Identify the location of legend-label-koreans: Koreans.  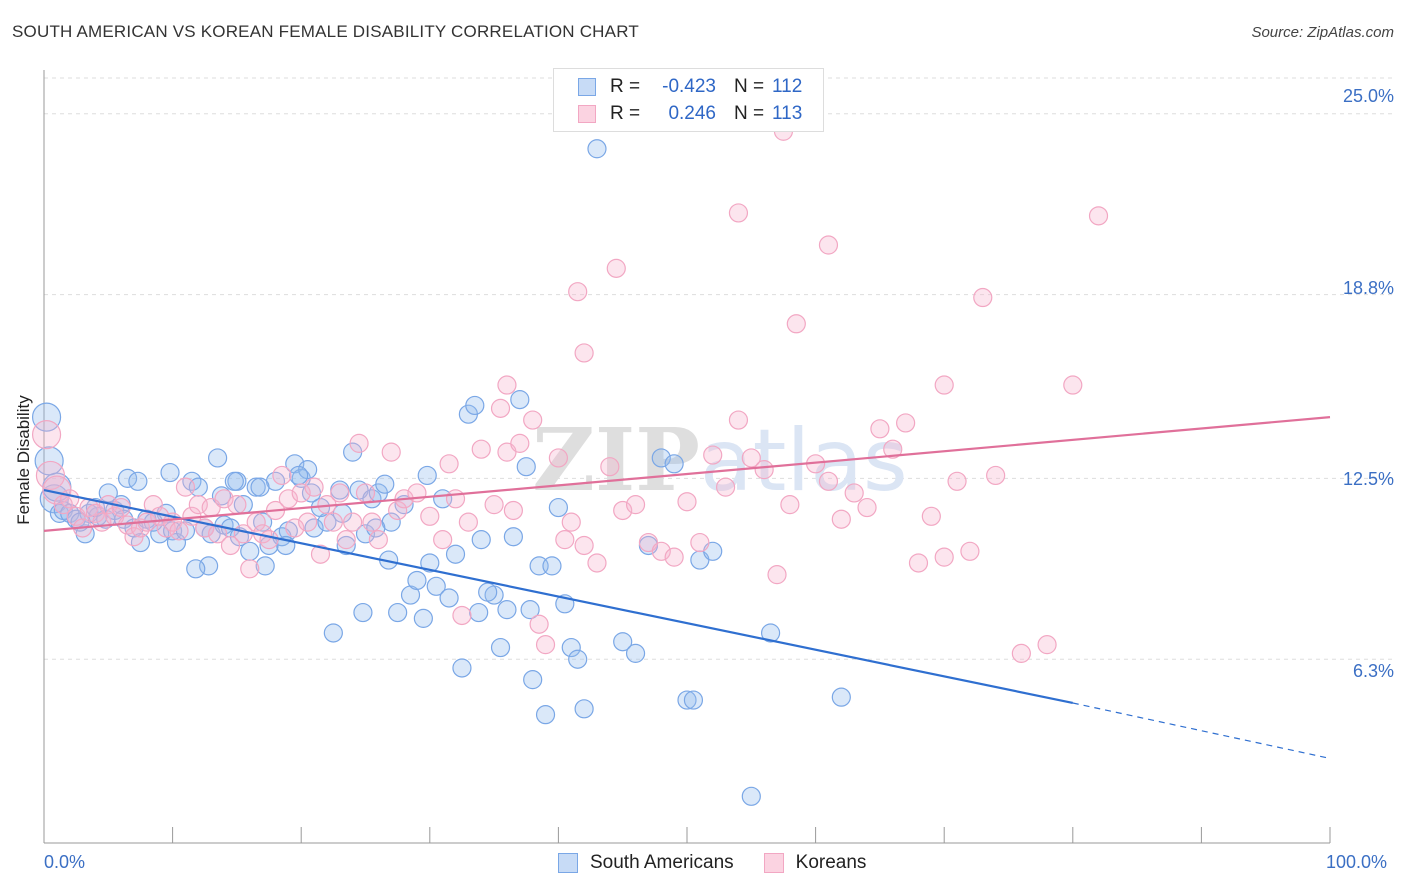
(831, 862).